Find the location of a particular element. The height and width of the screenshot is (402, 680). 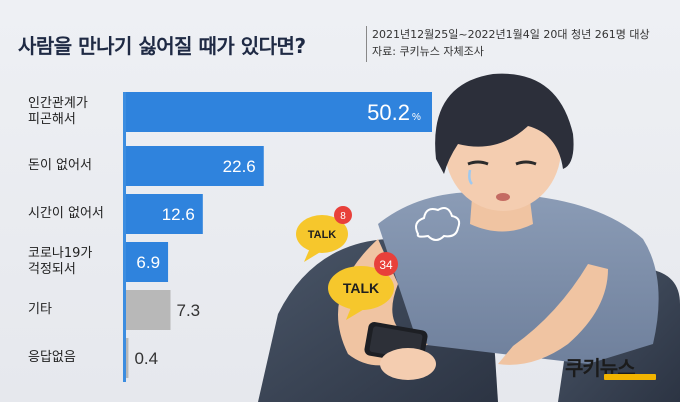

category-label-5: 응답없음 is located at coordinates (74, 358).